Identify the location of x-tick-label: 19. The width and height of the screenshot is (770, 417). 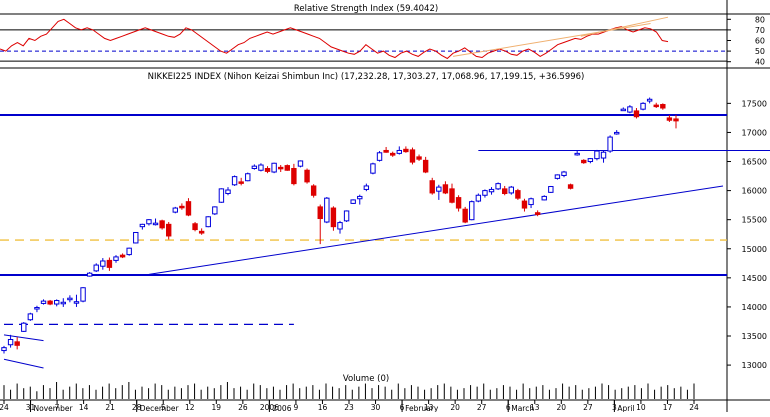
(217, 407).